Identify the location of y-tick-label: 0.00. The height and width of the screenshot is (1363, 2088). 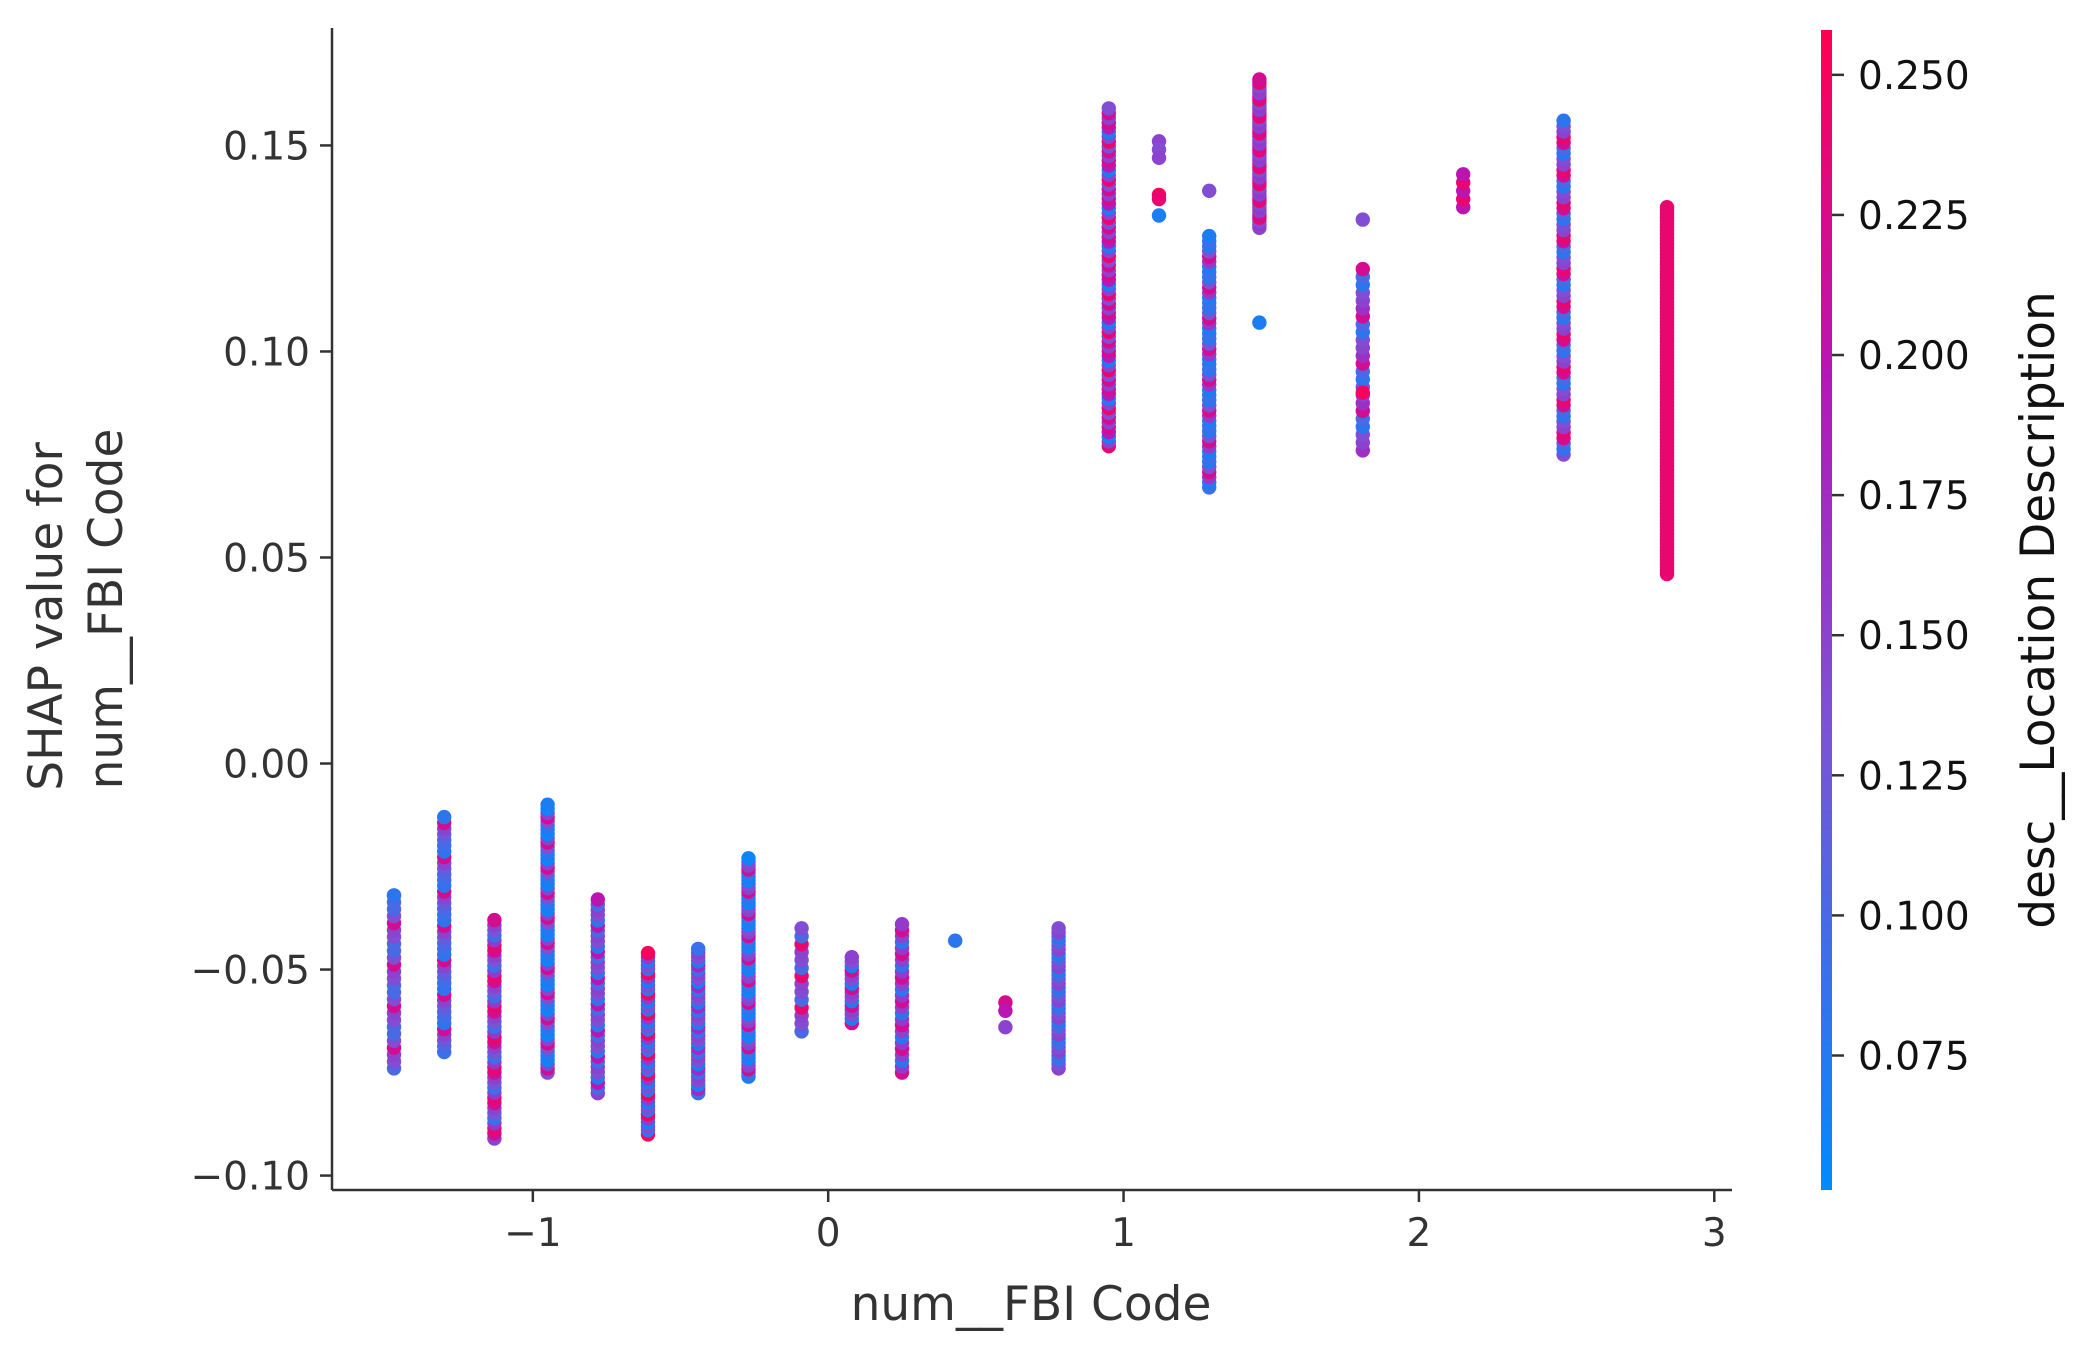
(266, 765).